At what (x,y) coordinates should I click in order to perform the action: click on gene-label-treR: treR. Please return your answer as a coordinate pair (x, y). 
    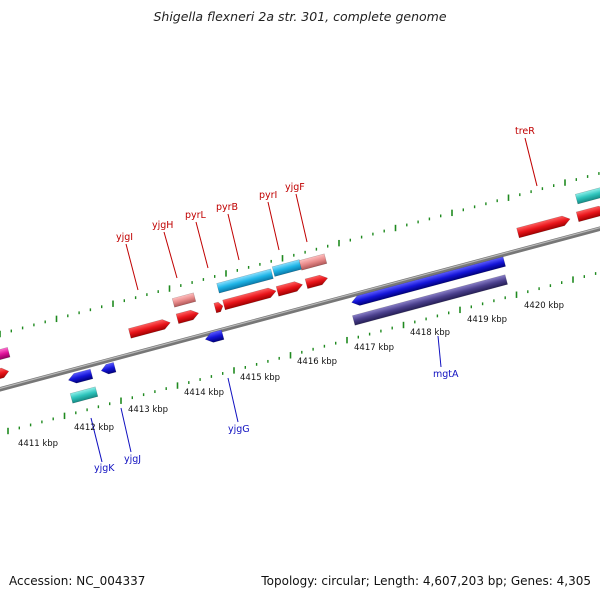
    Looking at the image, I should click on (525, 131).